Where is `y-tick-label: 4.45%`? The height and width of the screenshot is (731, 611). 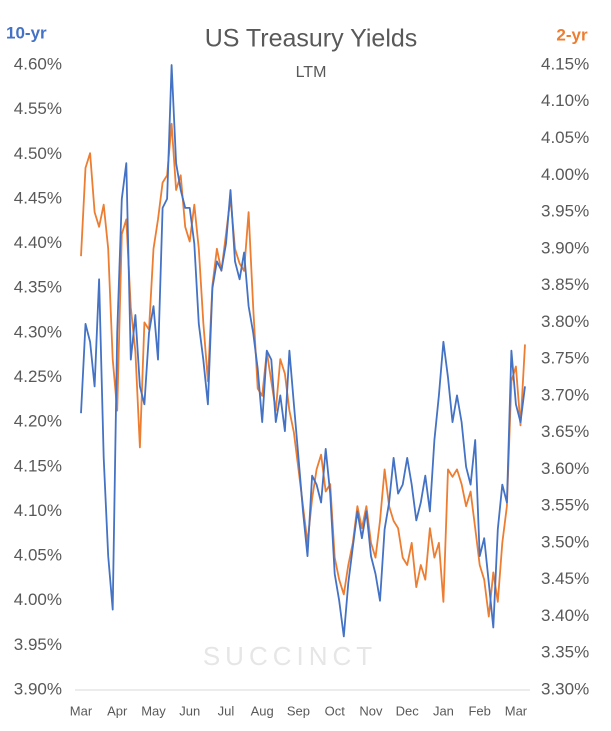
y-tick-label: 4.45% is located at coordinates (38, 197).